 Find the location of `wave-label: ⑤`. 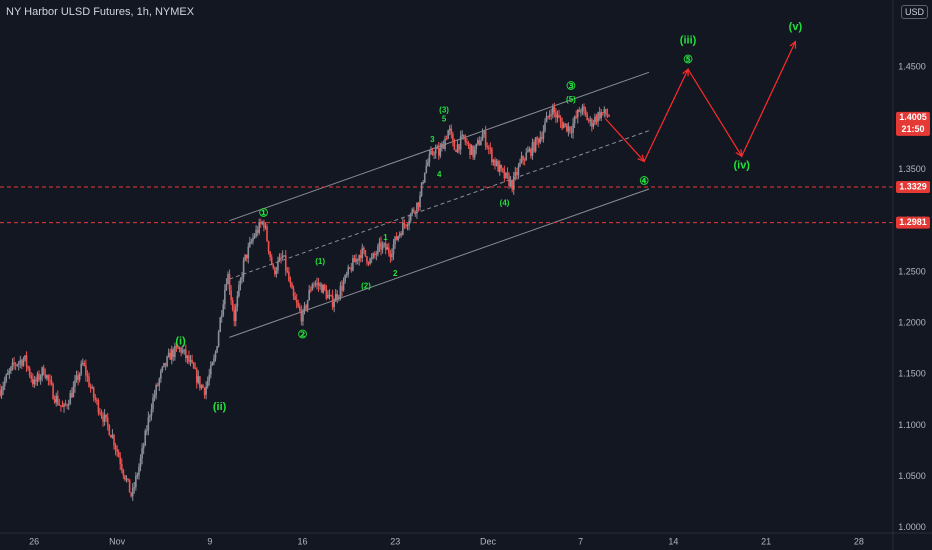

wave-label: ⑤ is located at coordinates (688, 60).